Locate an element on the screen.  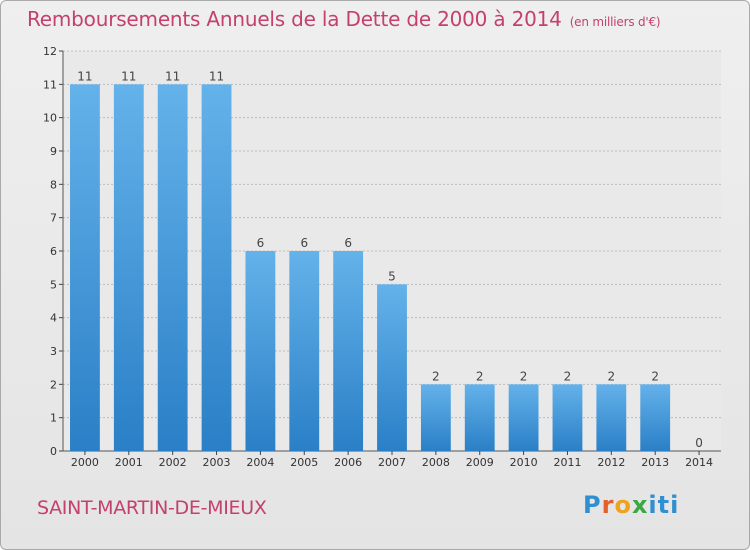
x-tick-label: 2005 is located at coordinates (304, 462).